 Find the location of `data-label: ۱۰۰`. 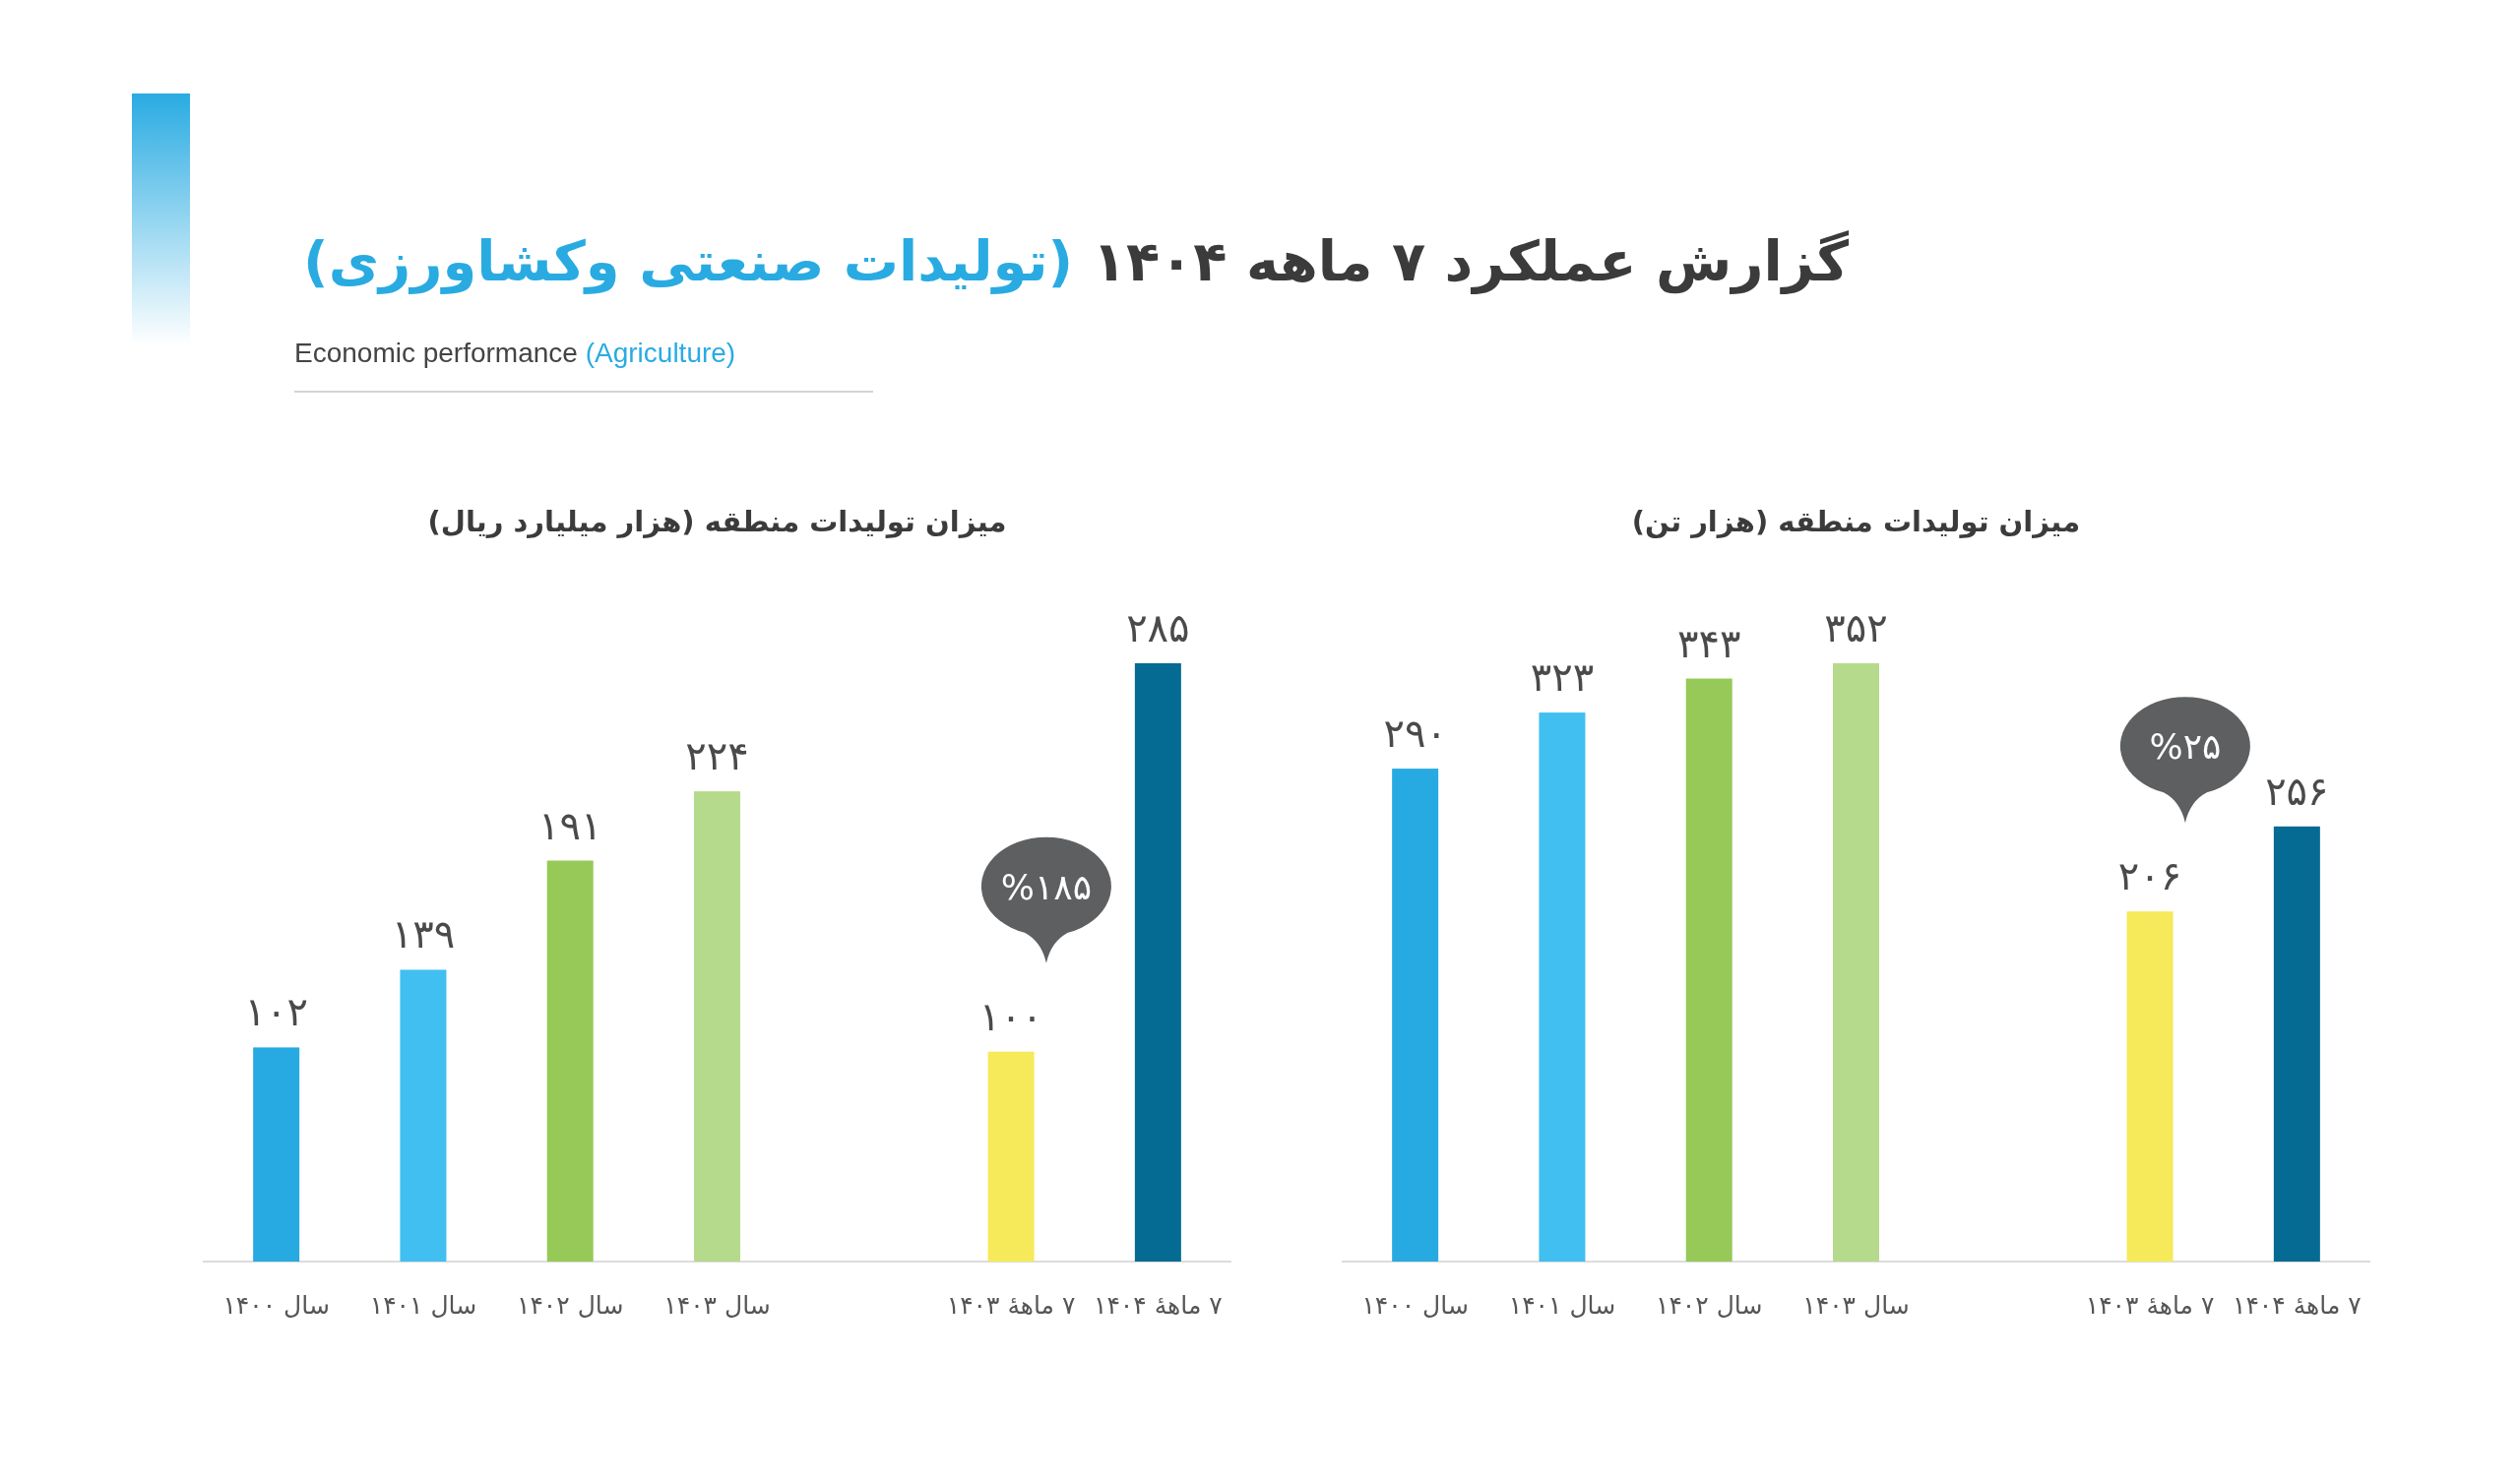

data-label: ۱۰۰ is located at coordinates (1010, 1016).